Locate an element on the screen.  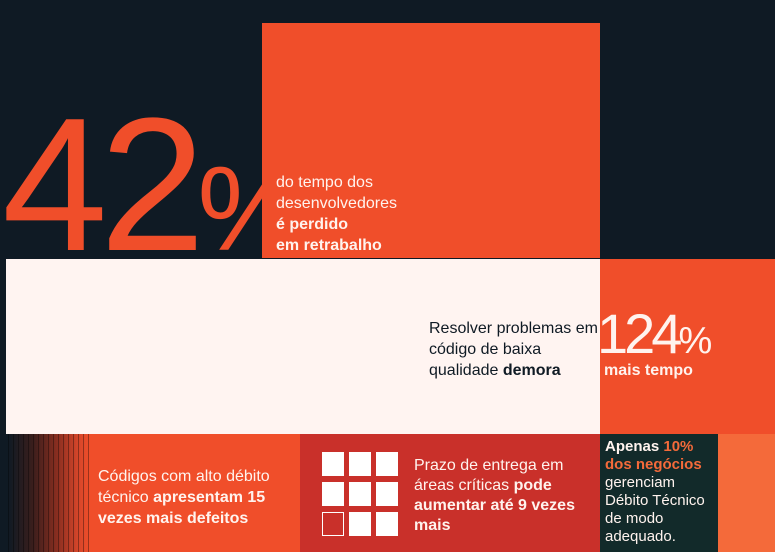
grid-icon is located at coordinates (360, 494).